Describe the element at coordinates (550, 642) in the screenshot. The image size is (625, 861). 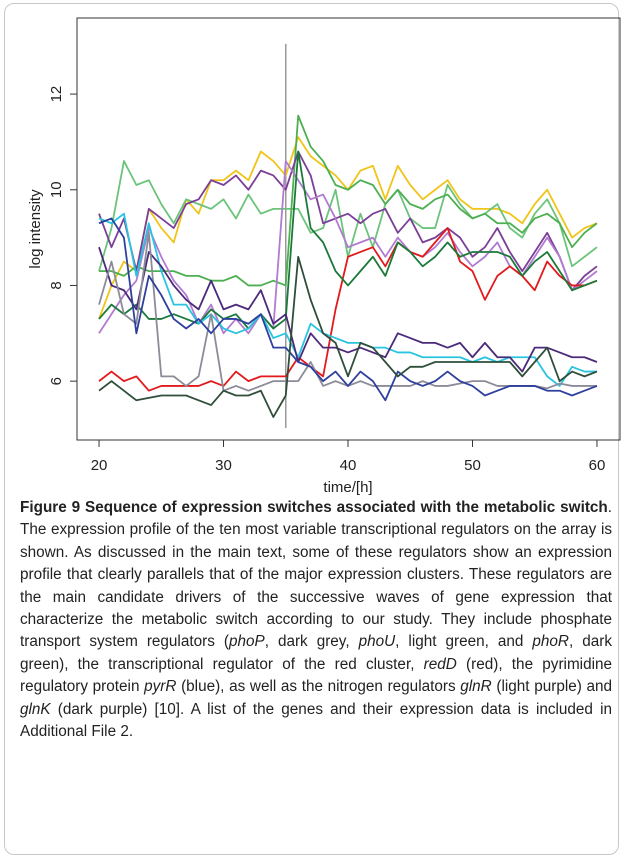
I see `caption-text: phoR` at that location.